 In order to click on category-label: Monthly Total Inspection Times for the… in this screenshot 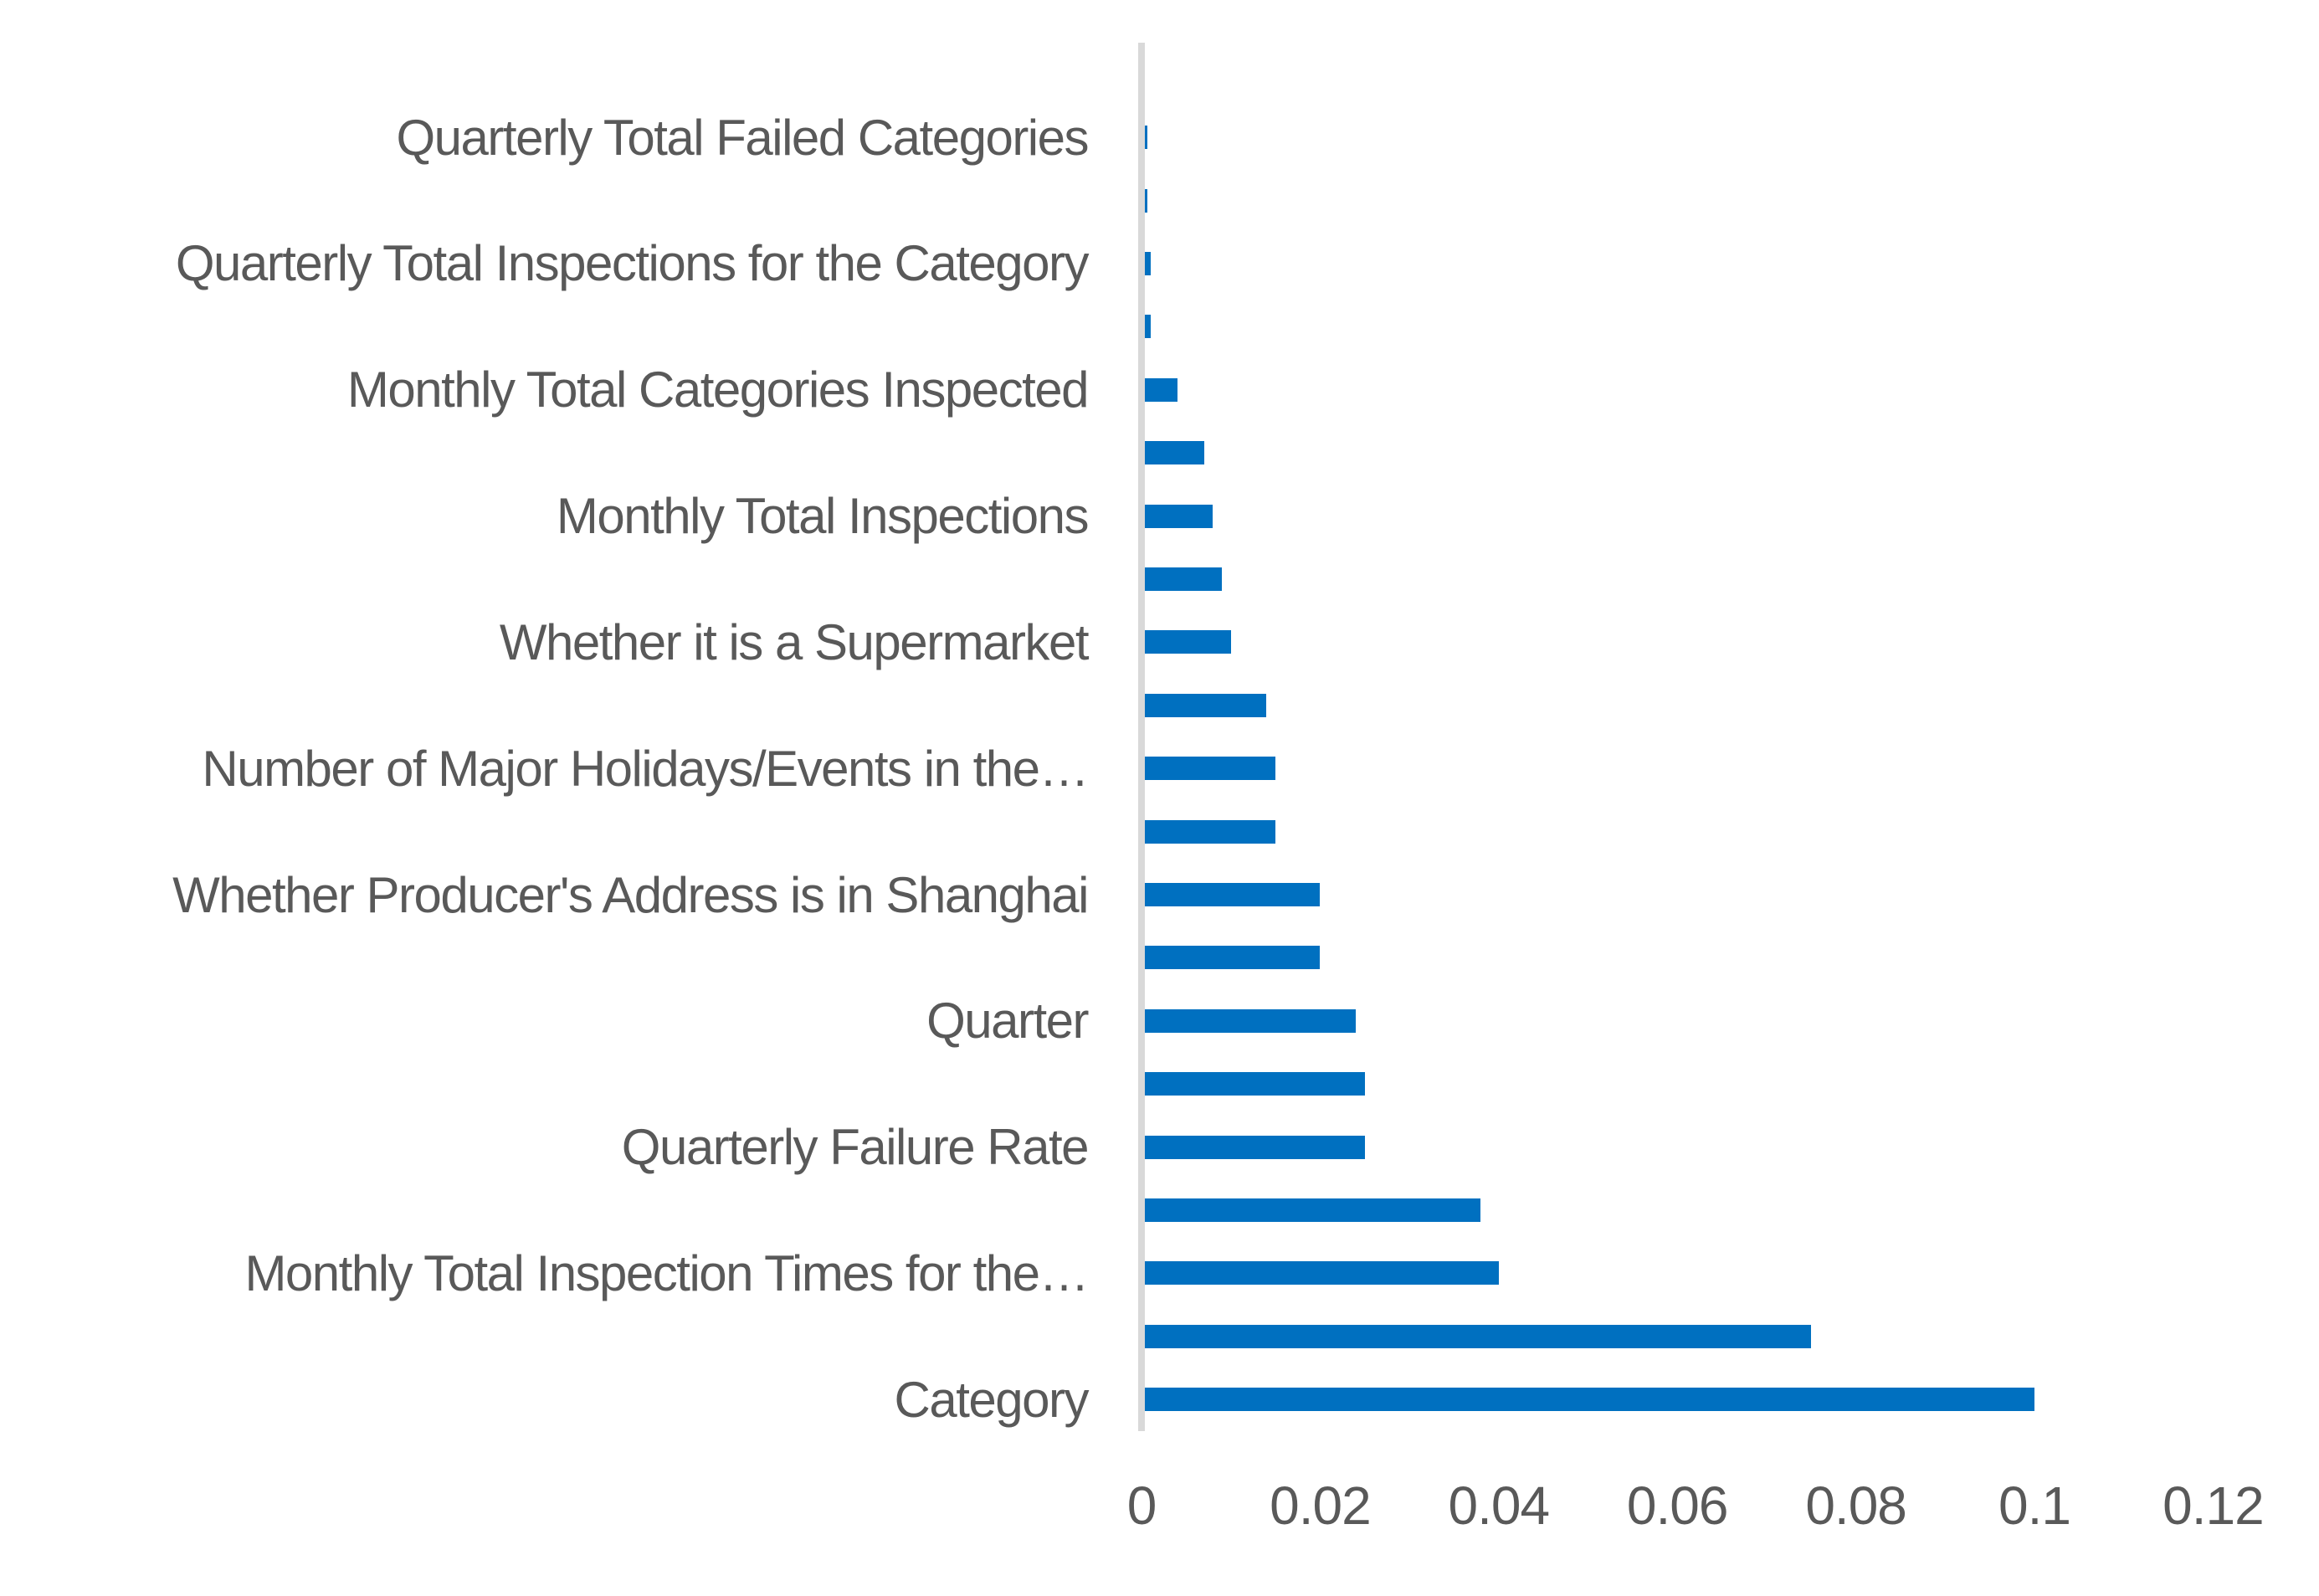, I will do `click(666, 1272)`.